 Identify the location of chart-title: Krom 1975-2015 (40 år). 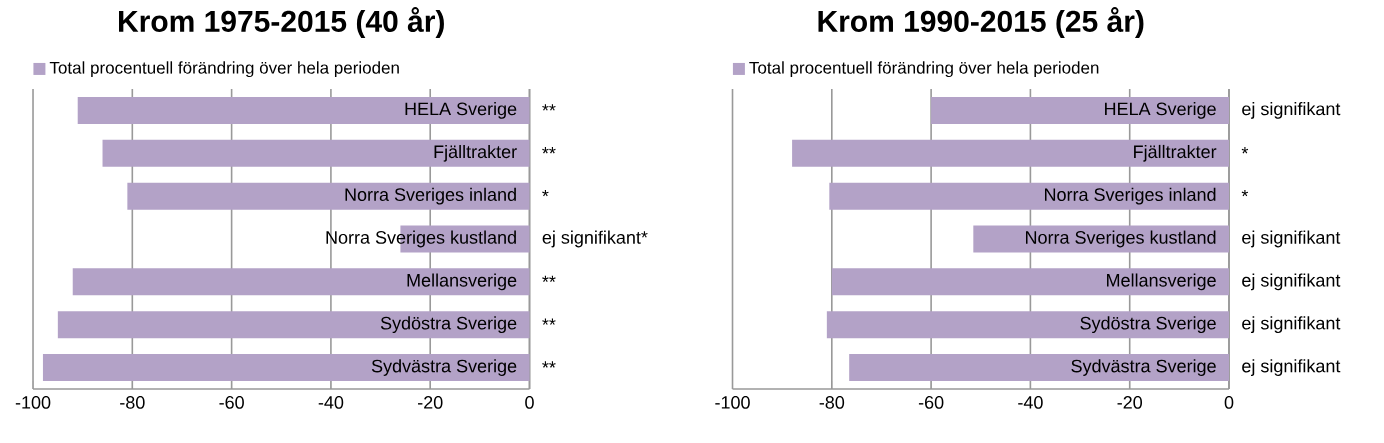
(281, 22).